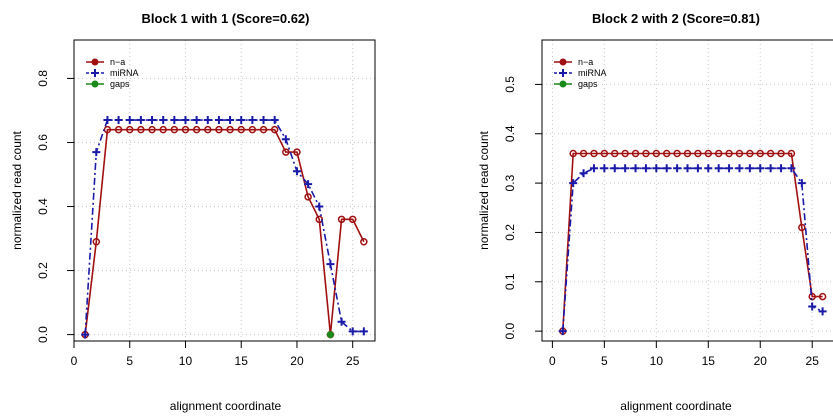 The height and width of the screenshot is (419, 833). Describe the element at coordinates (120, 84) in the screenshot. I see `legend-label: gaps` at that location.